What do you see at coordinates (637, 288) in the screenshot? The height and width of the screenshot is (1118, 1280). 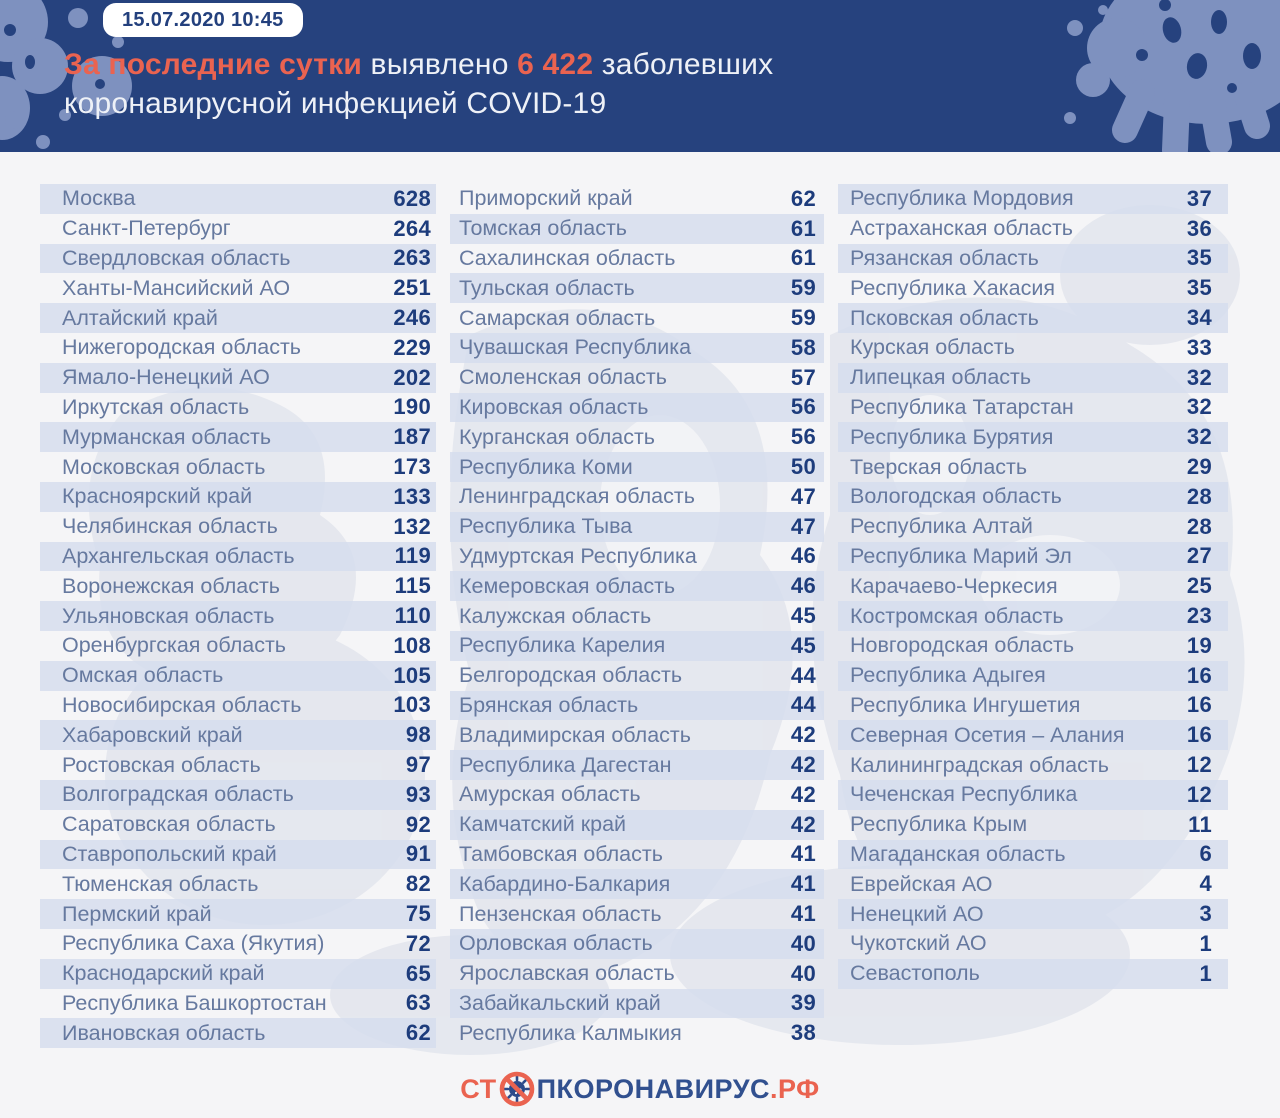 I see `table-row: Тульская область 59` at bounding box center [637, 288].